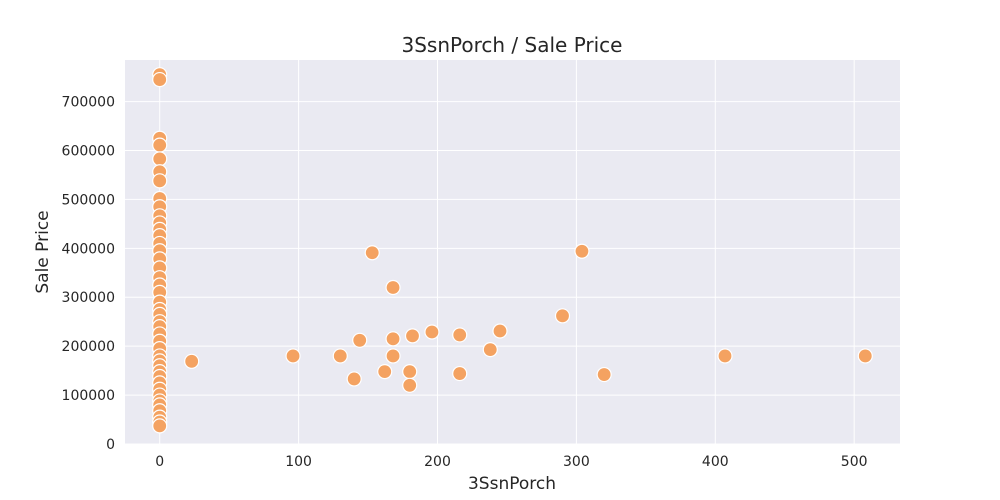 Image resolution: width=1000 pixels, height=500 pixels. What do you see at coordinates (88, 151) in the screenshot?
I see `y-tick-label: 600000` at bounding box center [88, 151].